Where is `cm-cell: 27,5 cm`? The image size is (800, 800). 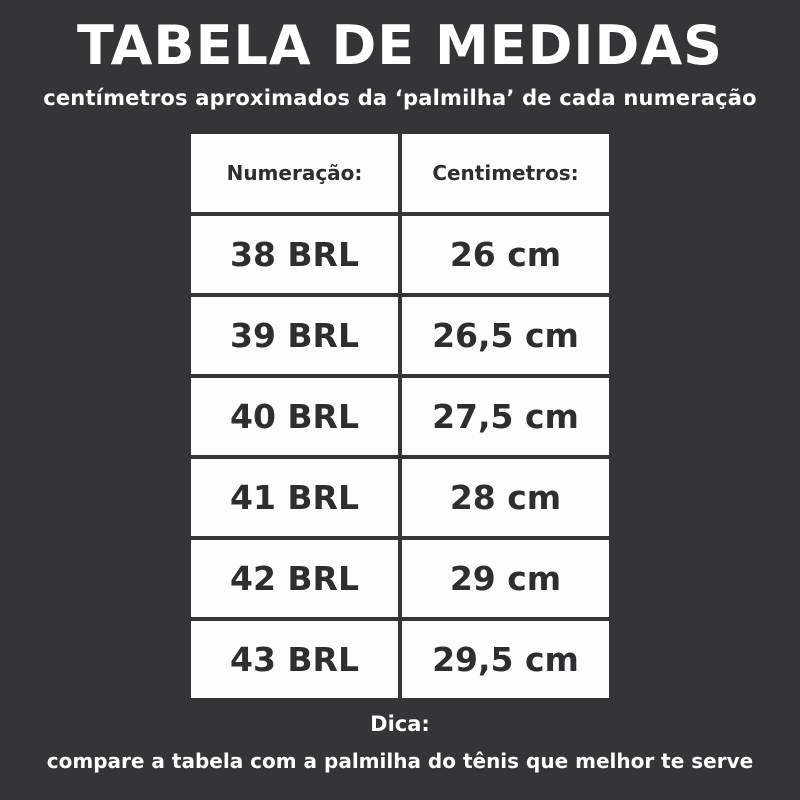
cm-cell: 27,5 cm is located at coordinates (505, 416).